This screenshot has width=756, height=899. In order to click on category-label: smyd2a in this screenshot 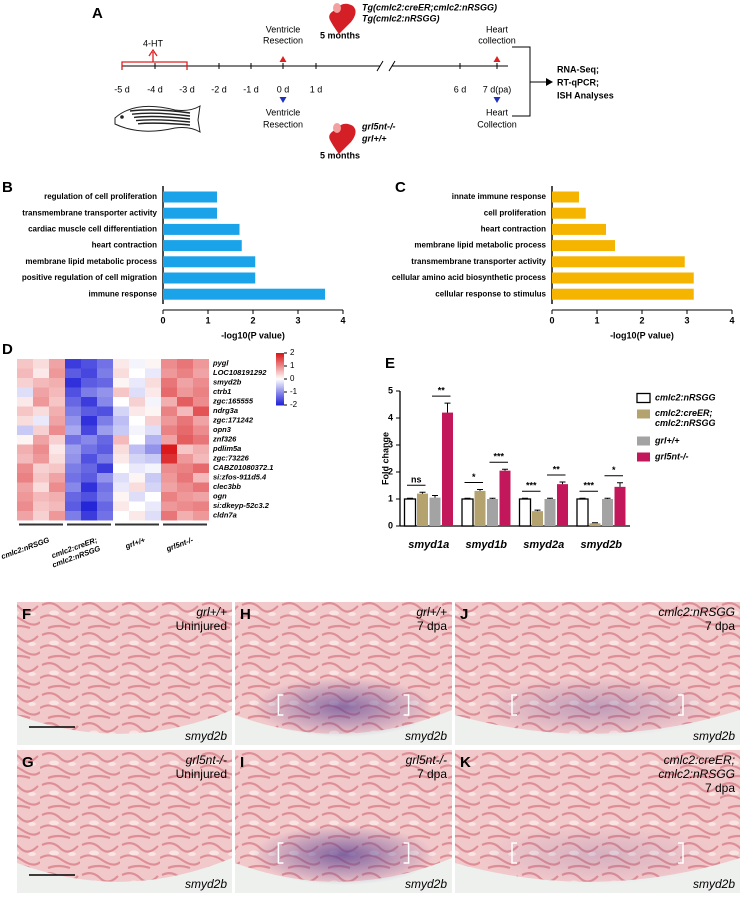, I will do `click(543, 545)`.